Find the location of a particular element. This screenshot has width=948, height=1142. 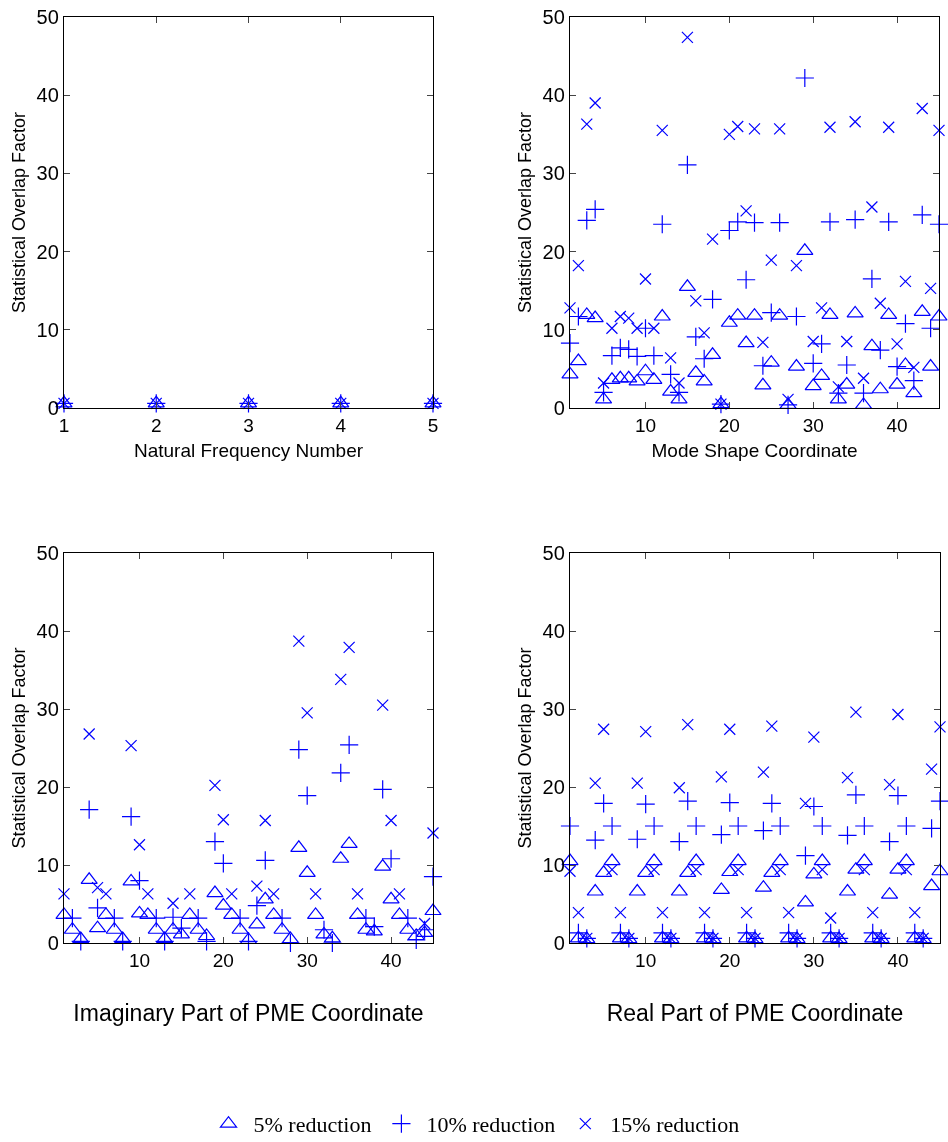

y-axis-title: Statistical Overlap Factor is located at coordinates (18, 212).